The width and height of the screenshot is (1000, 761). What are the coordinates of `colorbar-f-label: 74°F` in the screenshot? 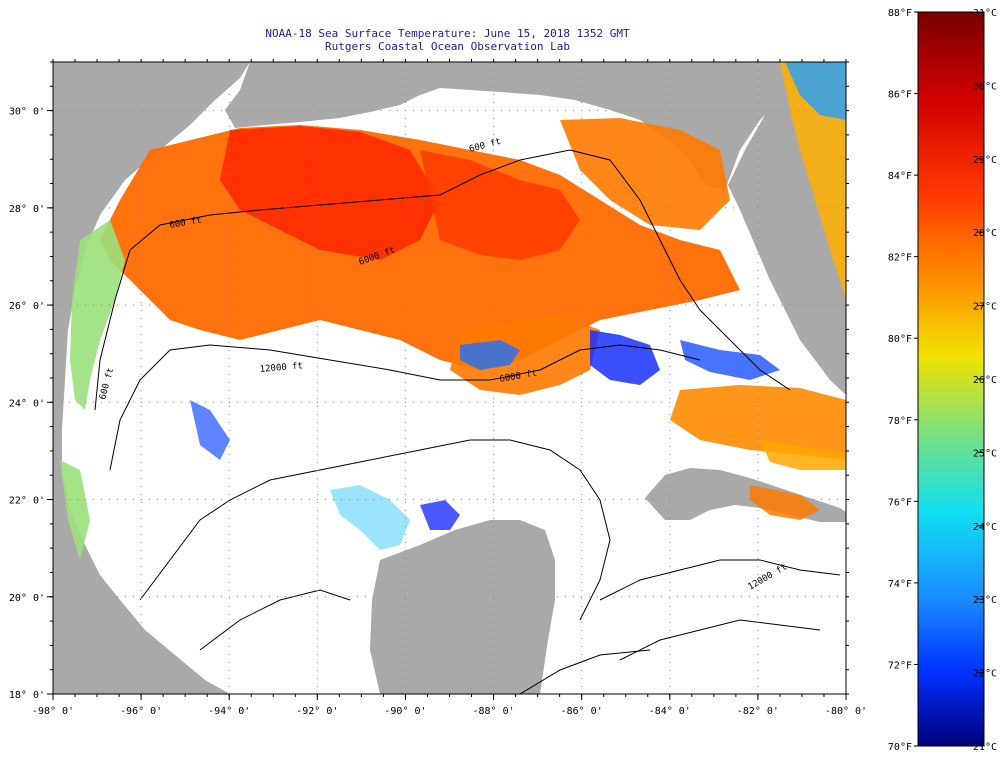 It's located at (900, 584).